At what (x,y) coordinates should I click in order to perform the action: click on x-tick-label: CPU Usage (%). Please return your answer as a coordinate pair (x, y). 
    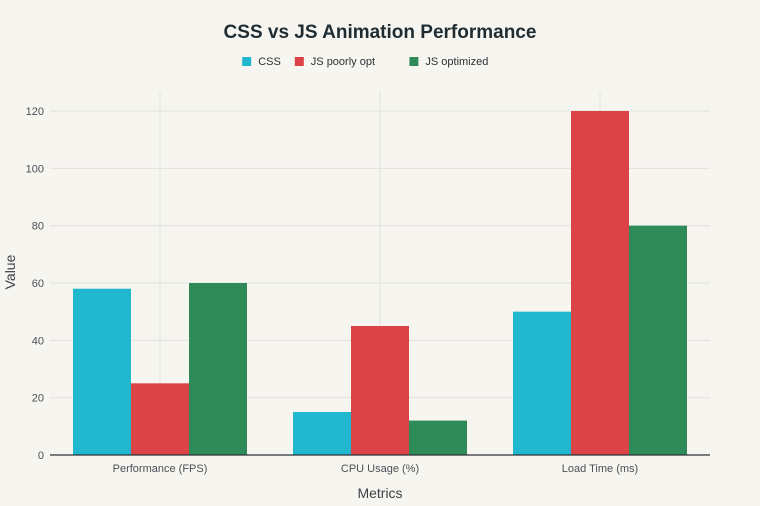
    Looking at the image, I should click on (380, 469).